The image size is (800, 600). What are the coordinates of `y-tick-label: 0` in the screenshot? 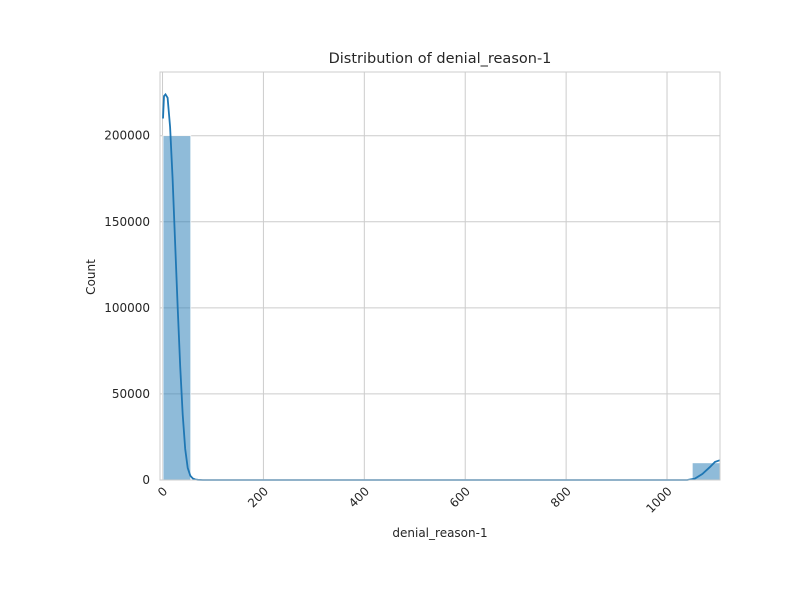 It's located at (146, 480).